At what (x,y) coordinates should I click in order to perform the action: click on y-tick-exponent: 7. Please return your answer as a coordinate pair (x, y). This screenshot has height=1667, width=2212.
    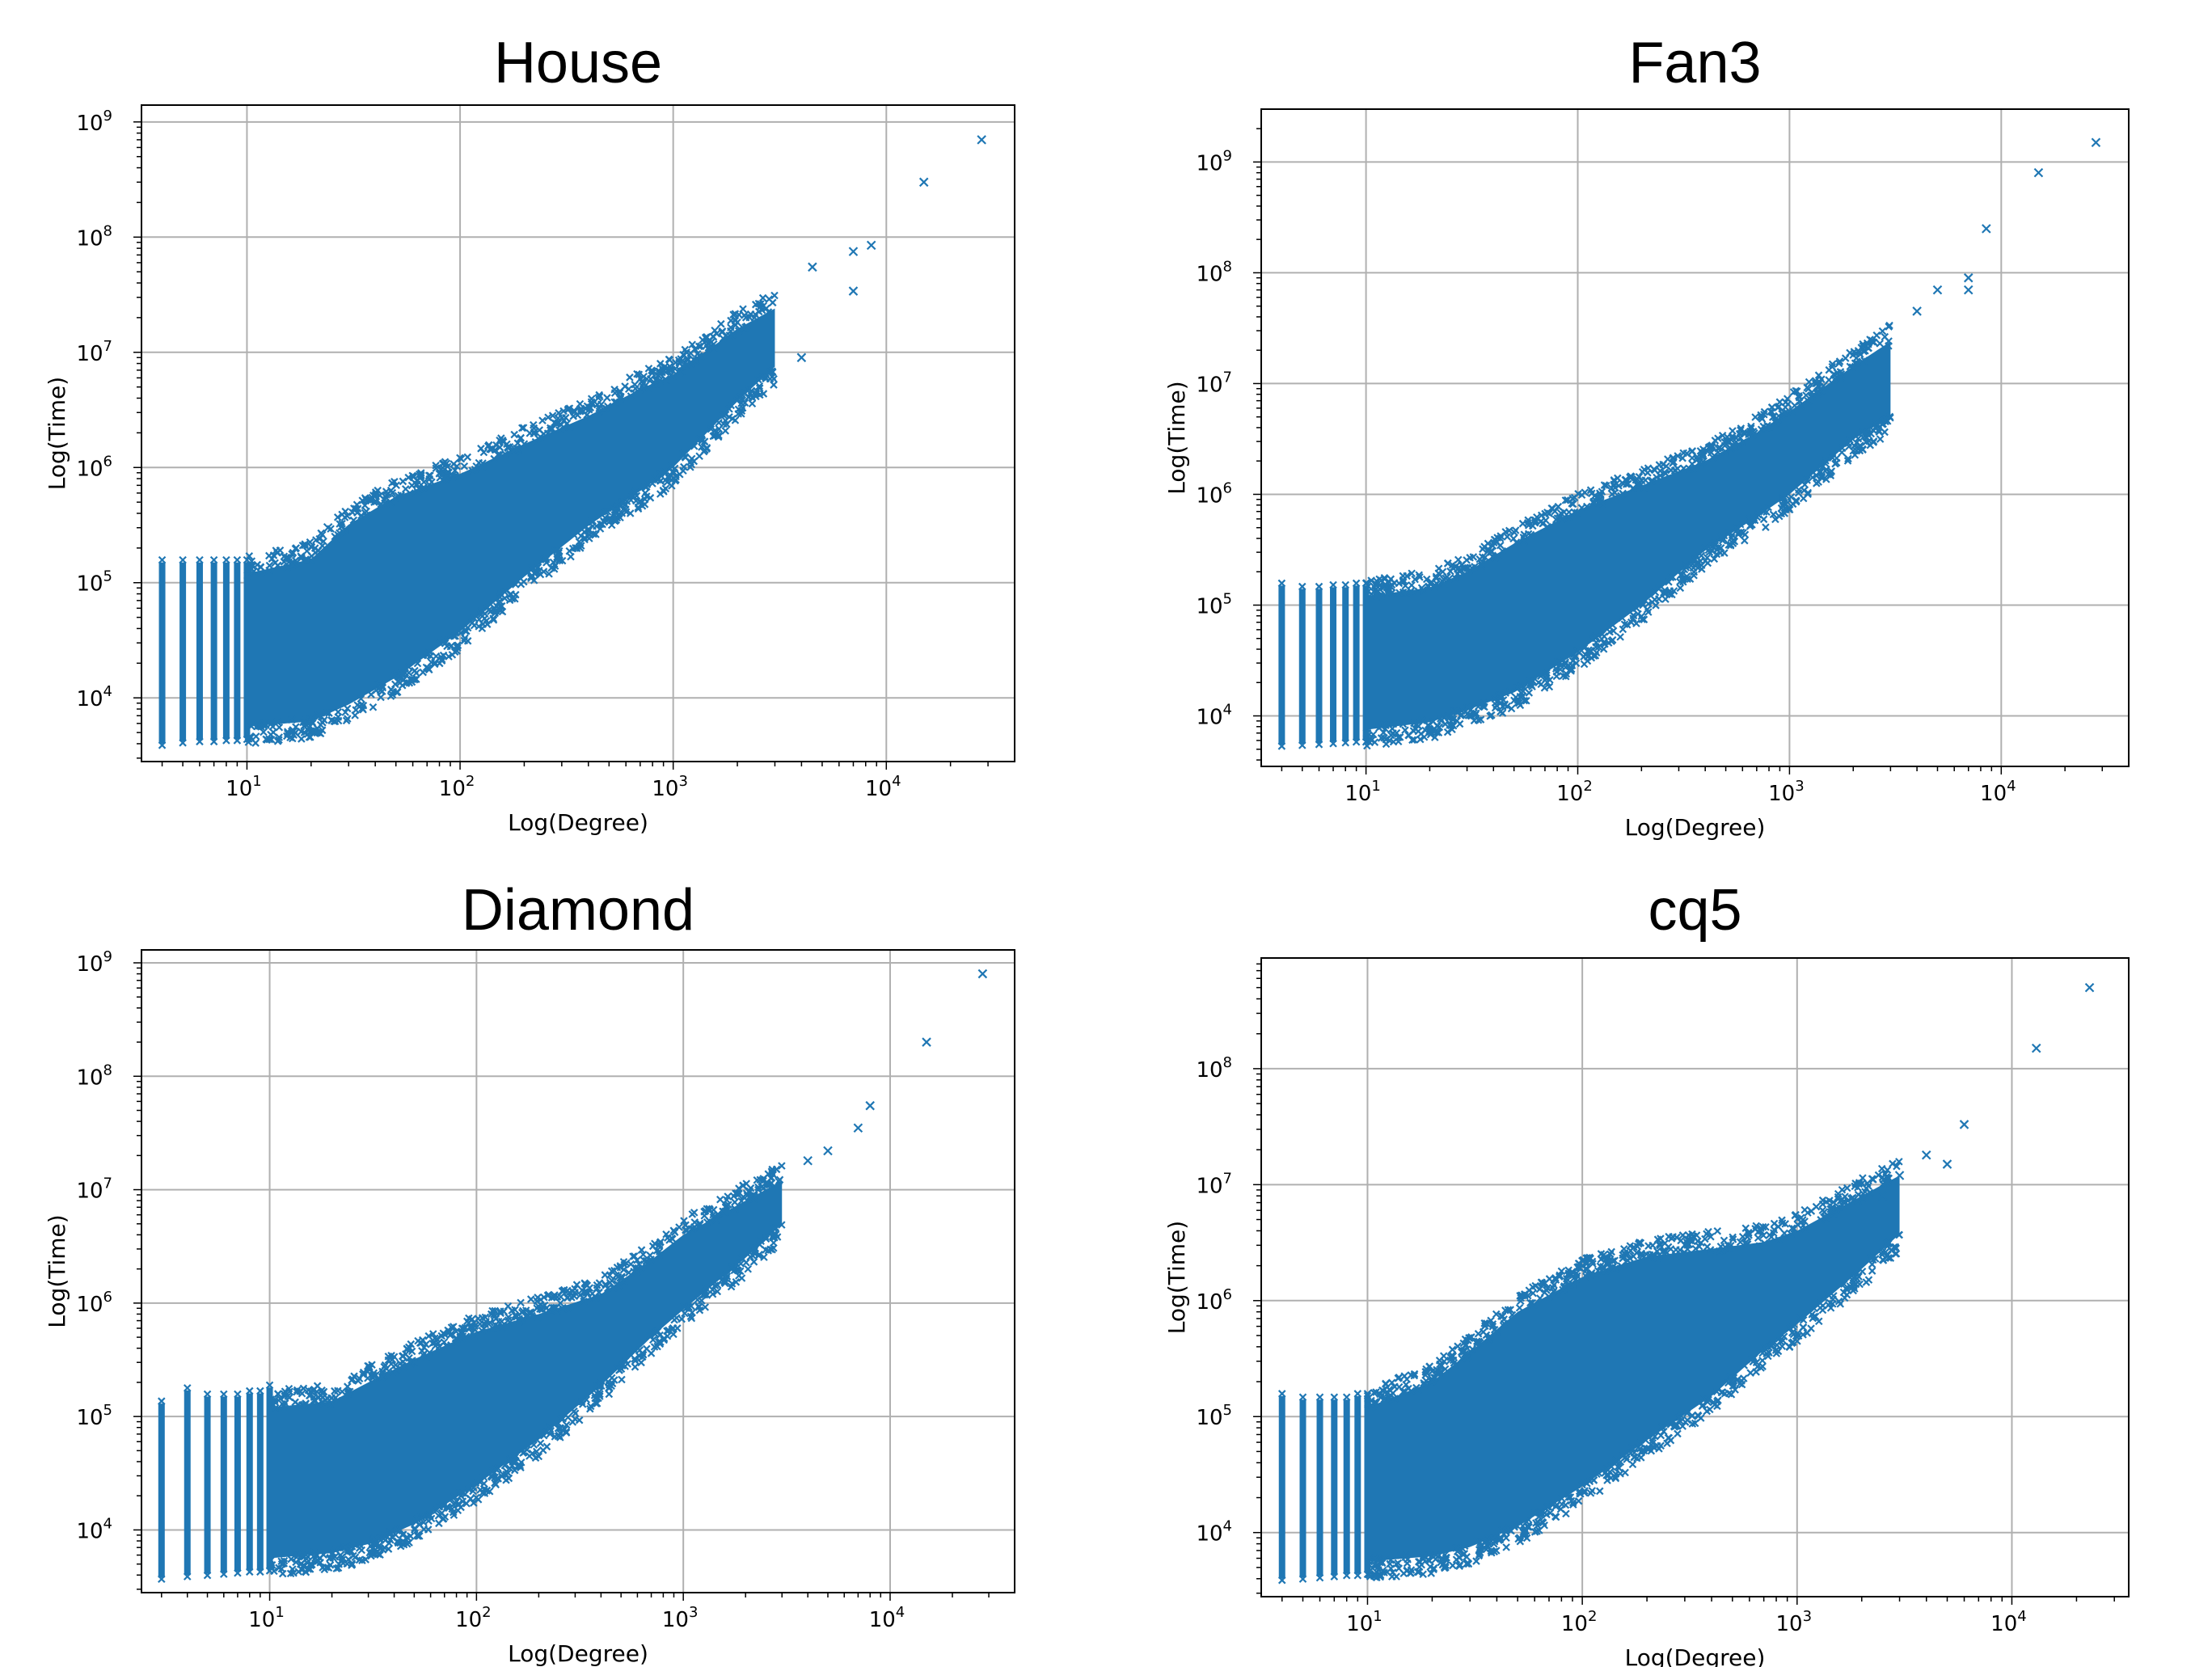
    Looking at the image, I should click on (1228, 378).